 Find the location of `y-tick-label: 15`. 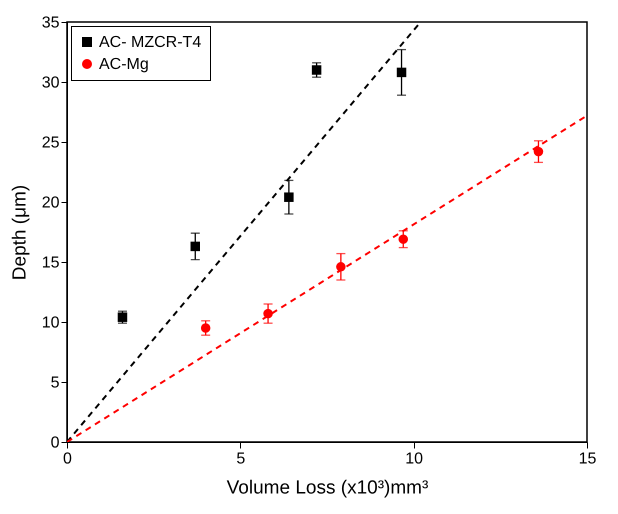

y-tick-label: 15 is located at coordinates (51, 263).